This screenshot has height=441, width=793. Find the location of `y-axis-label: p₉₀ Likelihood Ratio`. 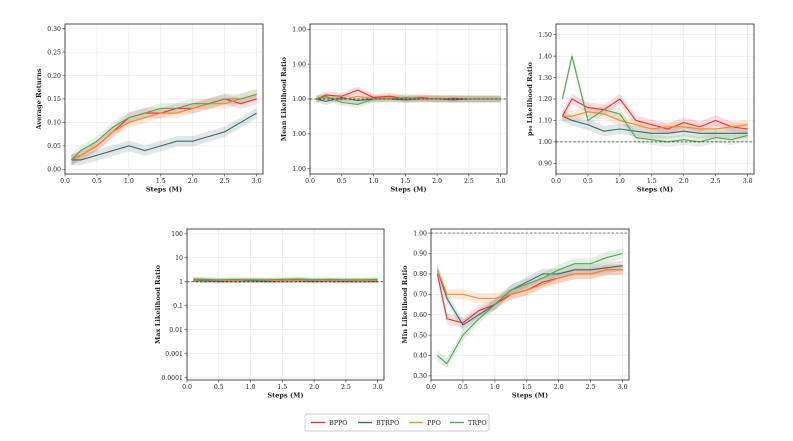

y-axis-label: p₉₀ Likelihood Ratio is located at coordinates (530, 98).